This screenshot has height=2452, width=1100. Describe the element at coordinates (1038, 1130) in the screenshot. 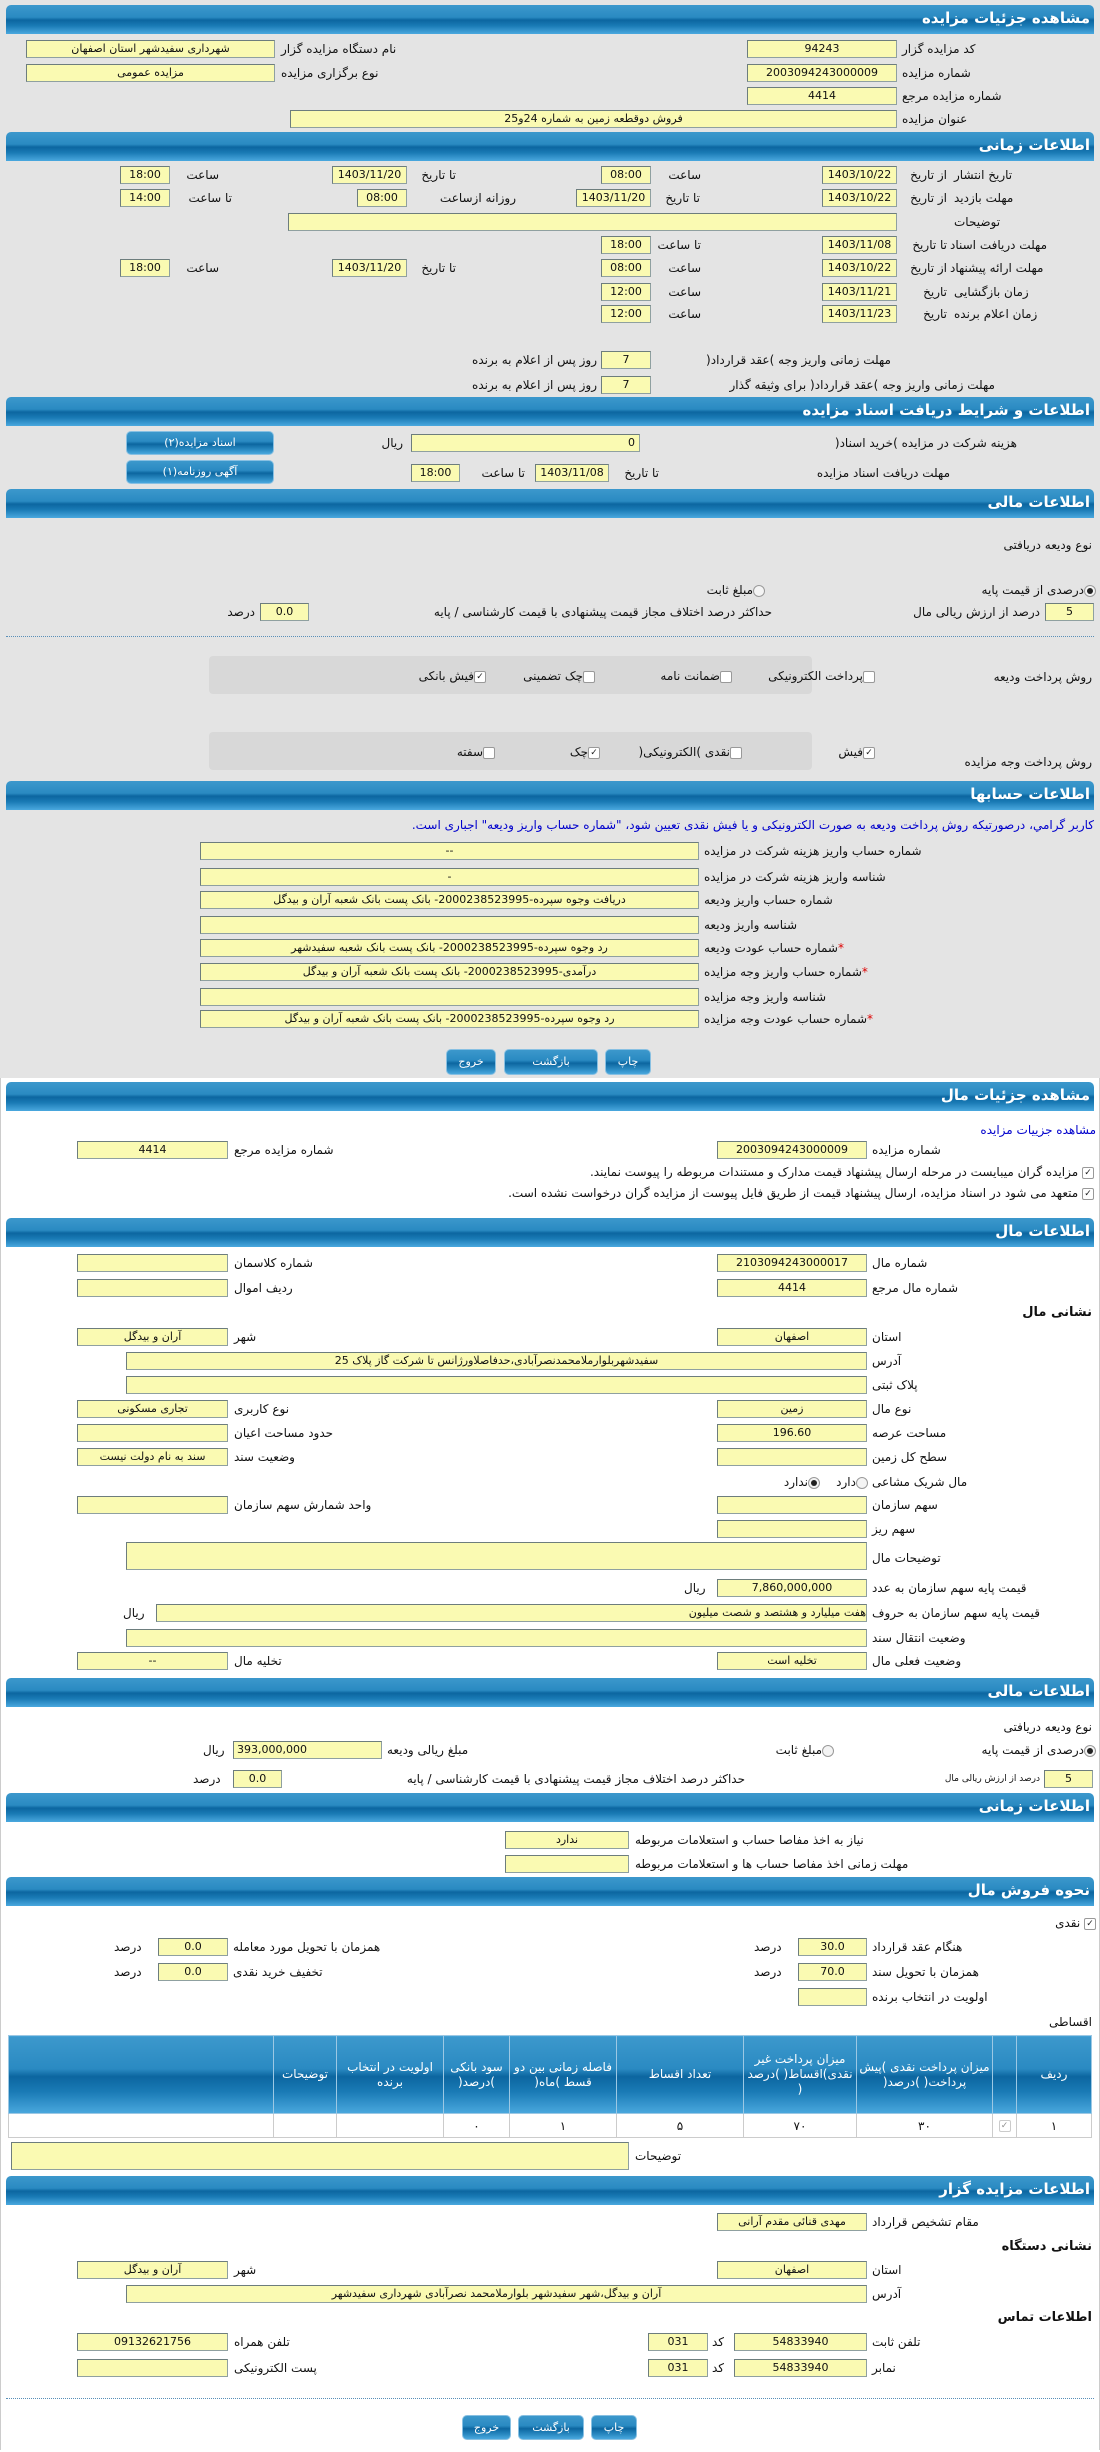

I see `auction-details-link: مشاهده جزییات مزایده` at that location.